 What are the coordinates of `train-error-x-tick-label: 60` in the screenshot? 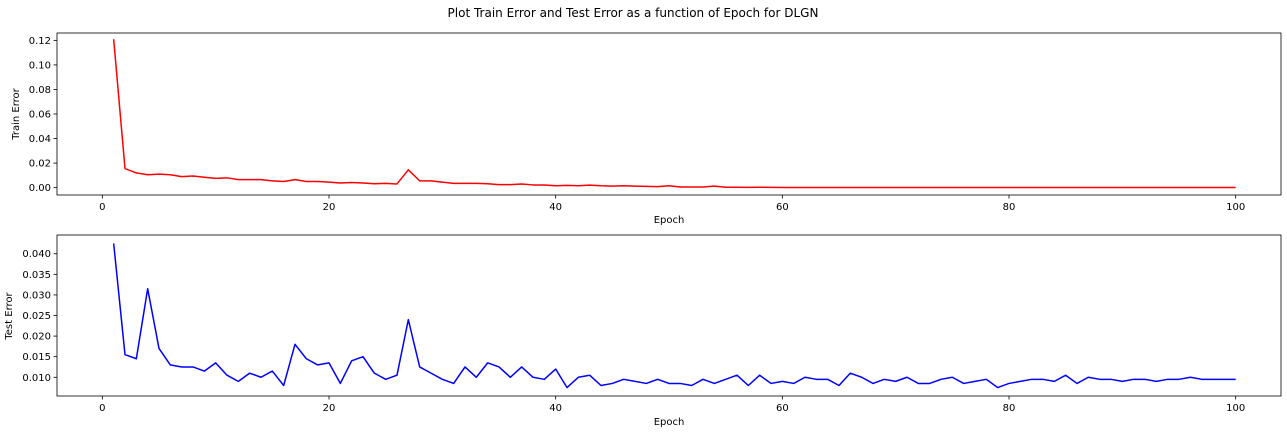 It's located at (782, 207).